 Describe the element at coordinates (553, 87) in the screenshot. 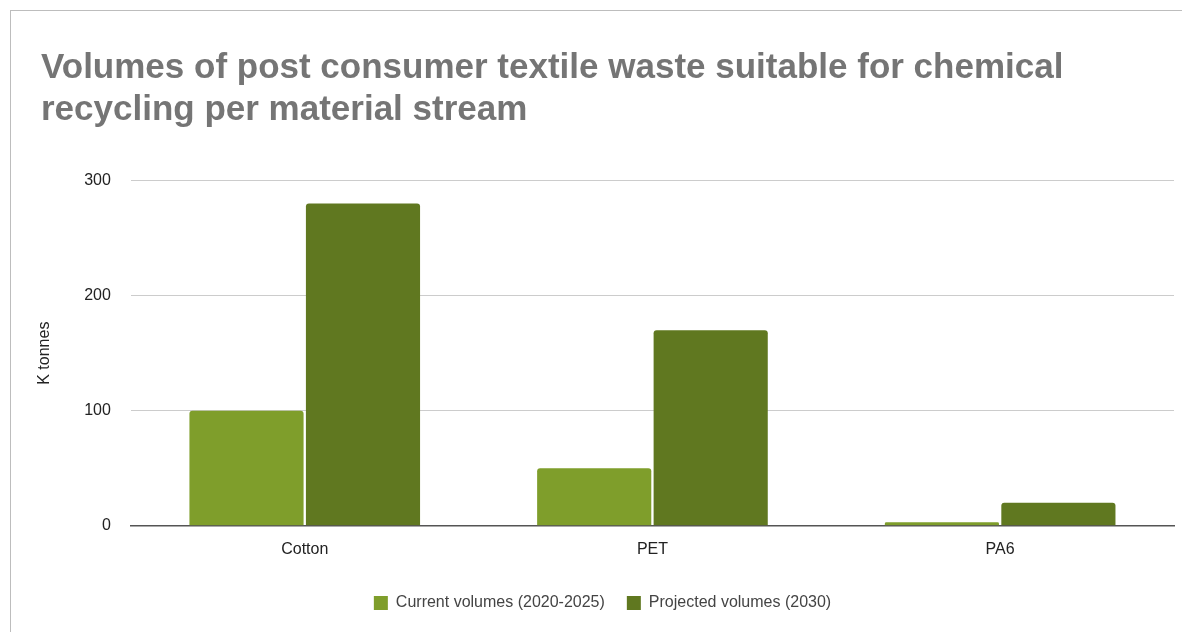

I see `chart-title: Volumes of post consumer textile waste suitable for chemical recycling per material stream` at that location.